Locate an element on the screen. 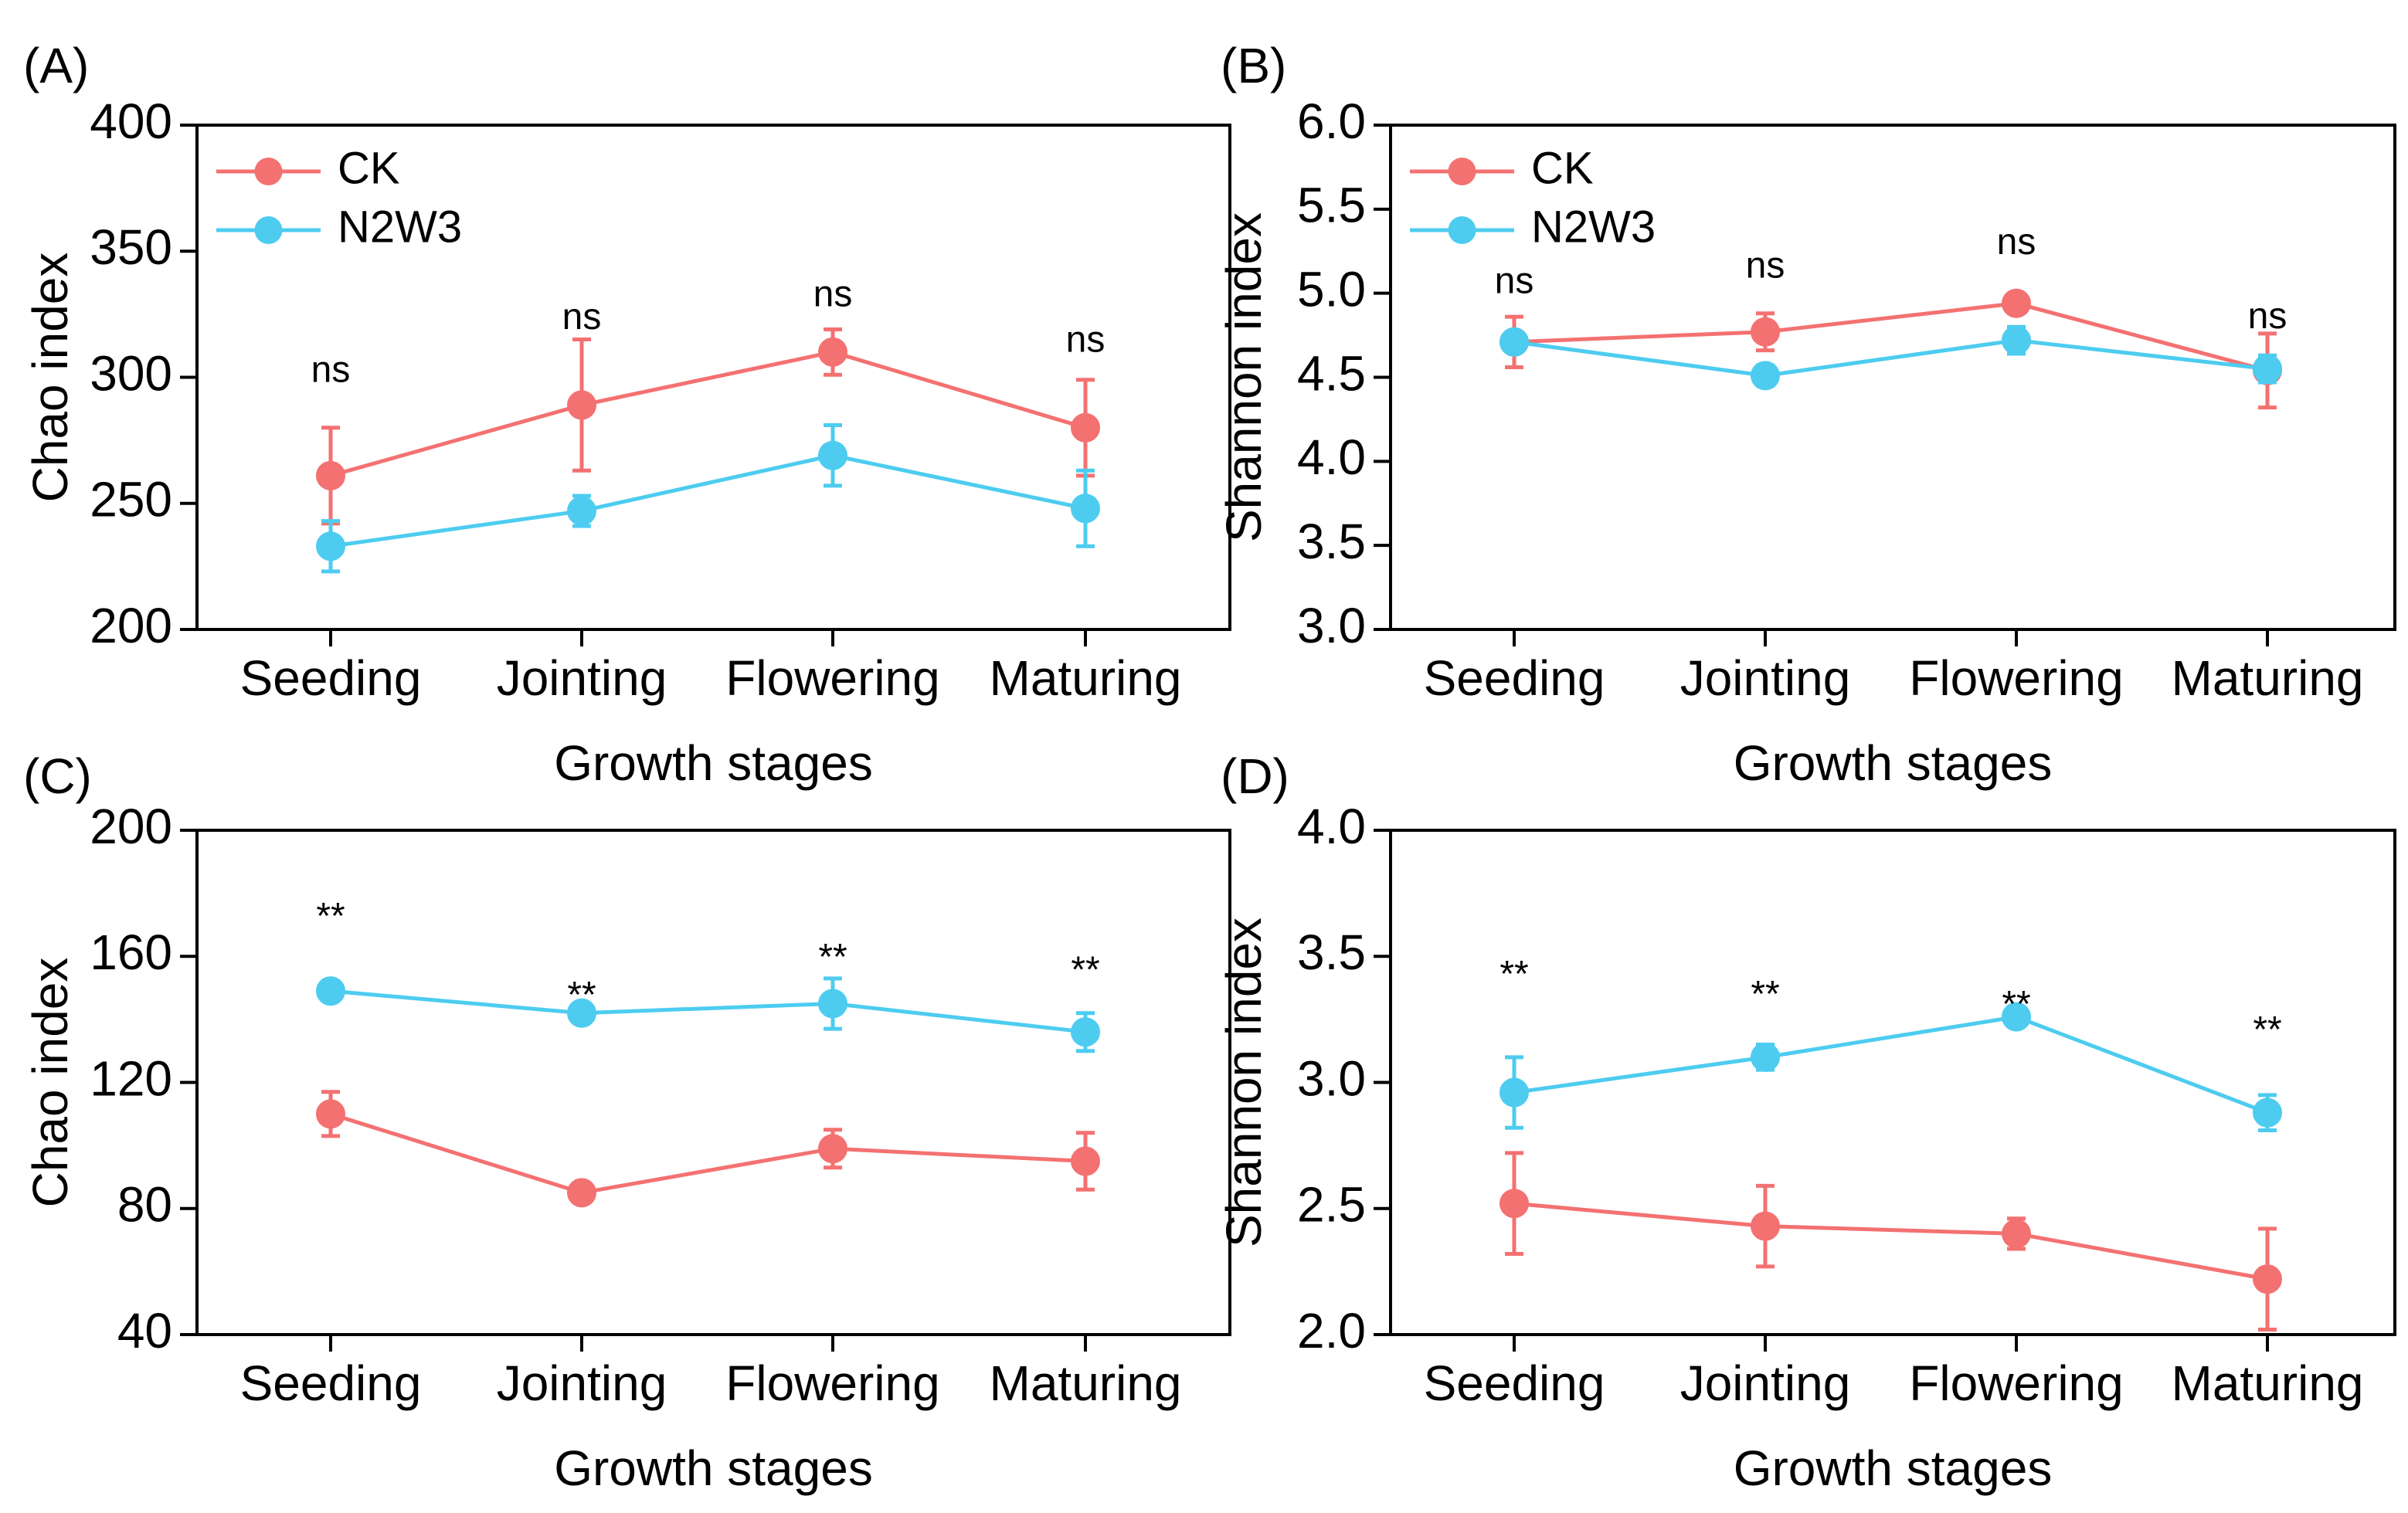  y-tick-label: 2.0 is located at coordinates (1332, 1331).